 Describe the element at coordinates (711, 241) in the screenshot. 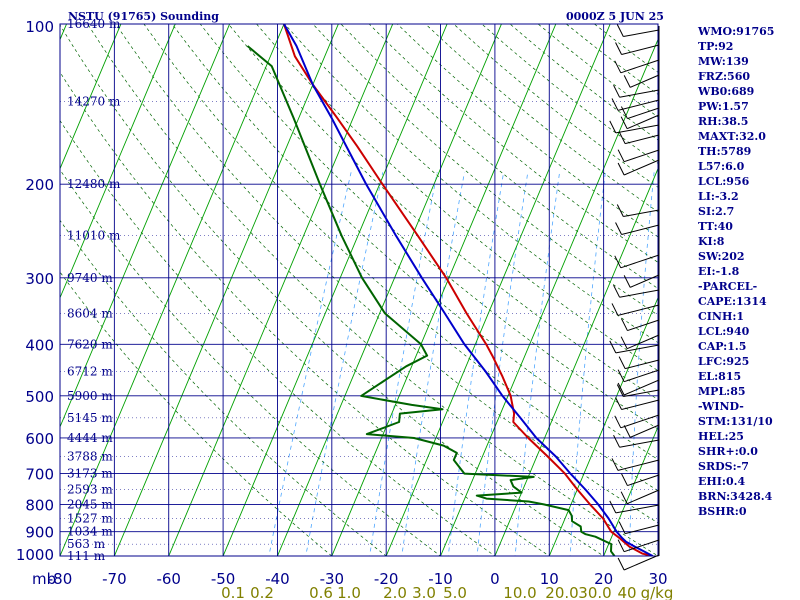

I see `stat-line: KI:8` at that location.